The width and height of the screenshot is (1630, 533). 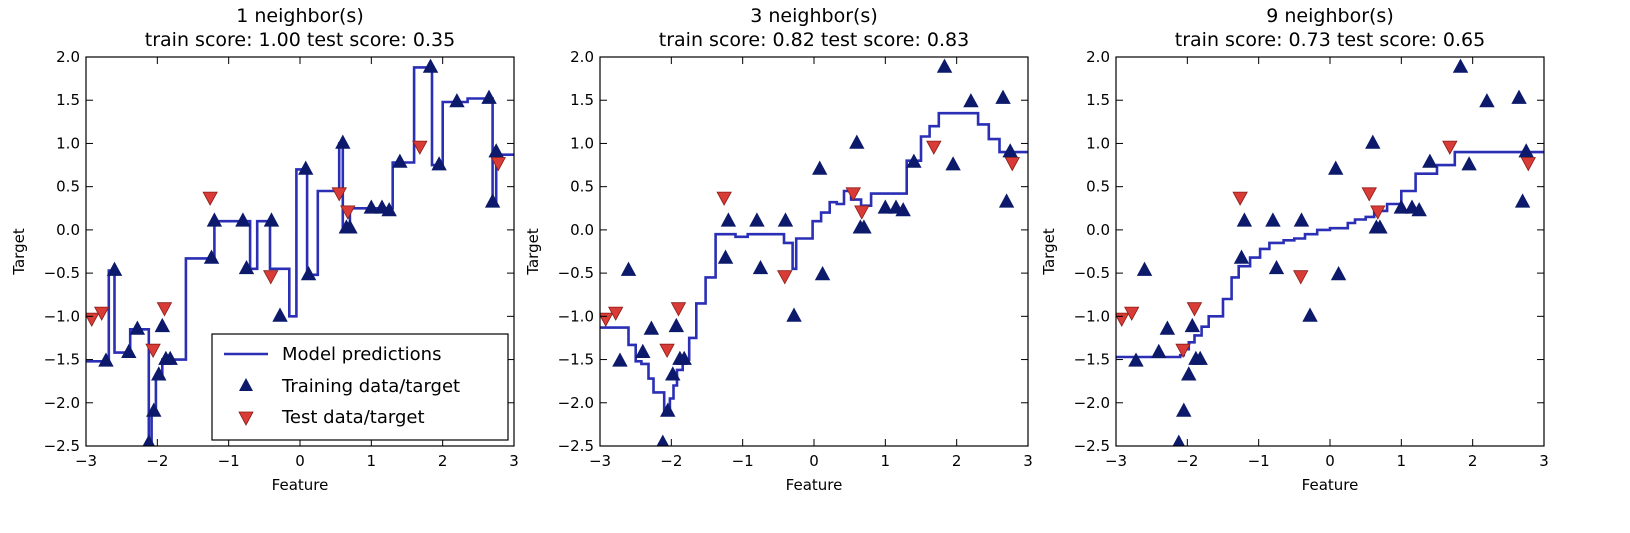 What do you see at coordinates (813, 16) in the screenshot?
I see `chart-title: 3 neighbor(s)` at bounding box center [813, 16].